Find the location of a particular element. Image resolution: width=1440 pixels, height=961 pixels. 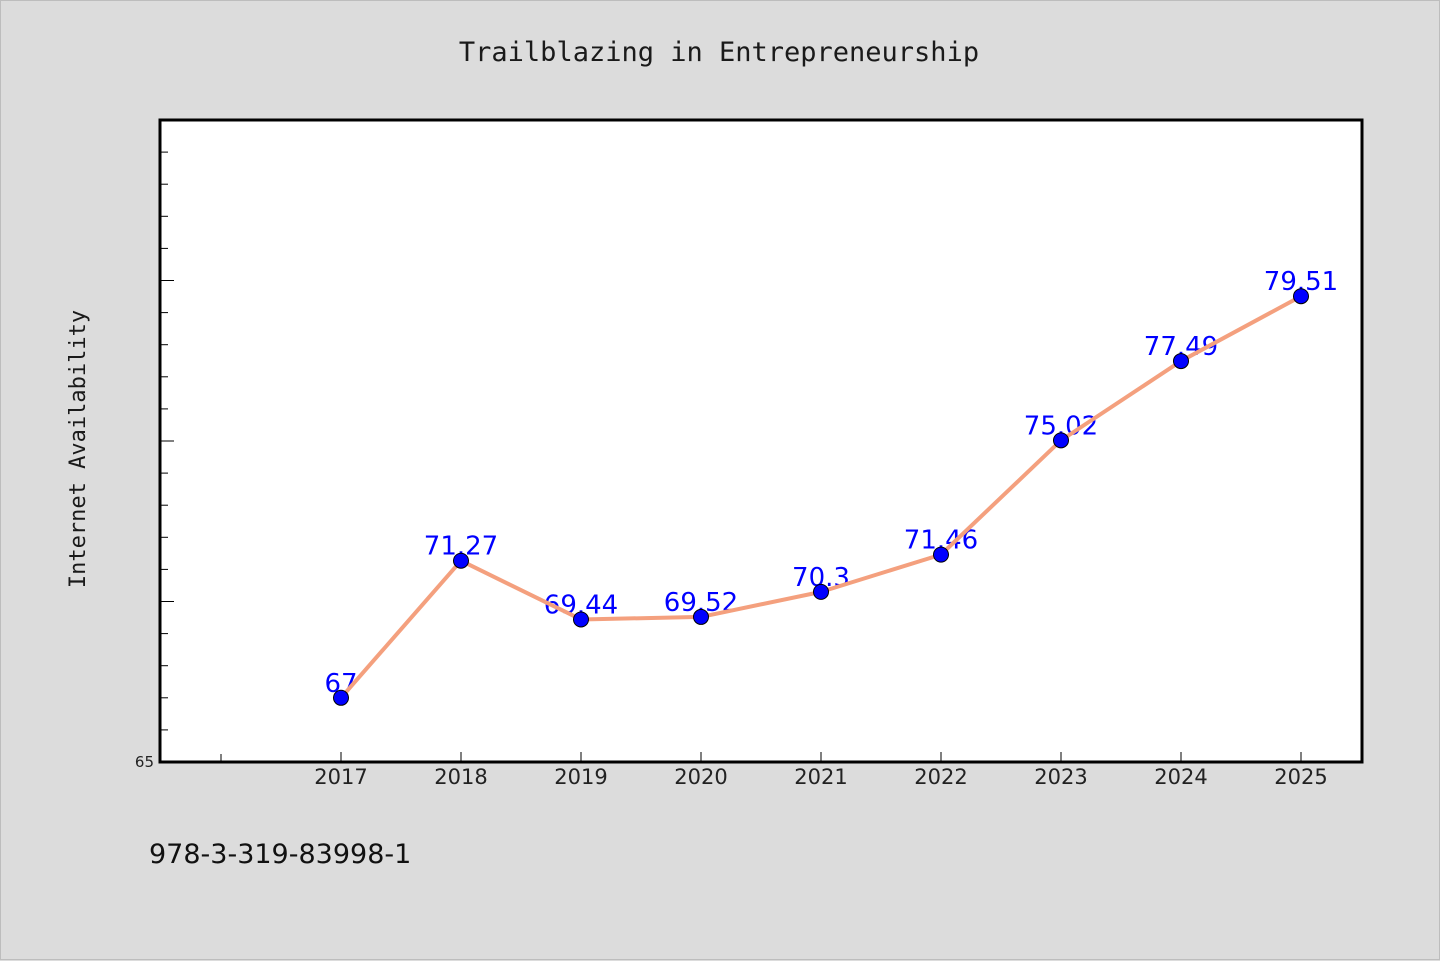

x-tick-label-2019: 2019 is located at coordinates (580, 777).